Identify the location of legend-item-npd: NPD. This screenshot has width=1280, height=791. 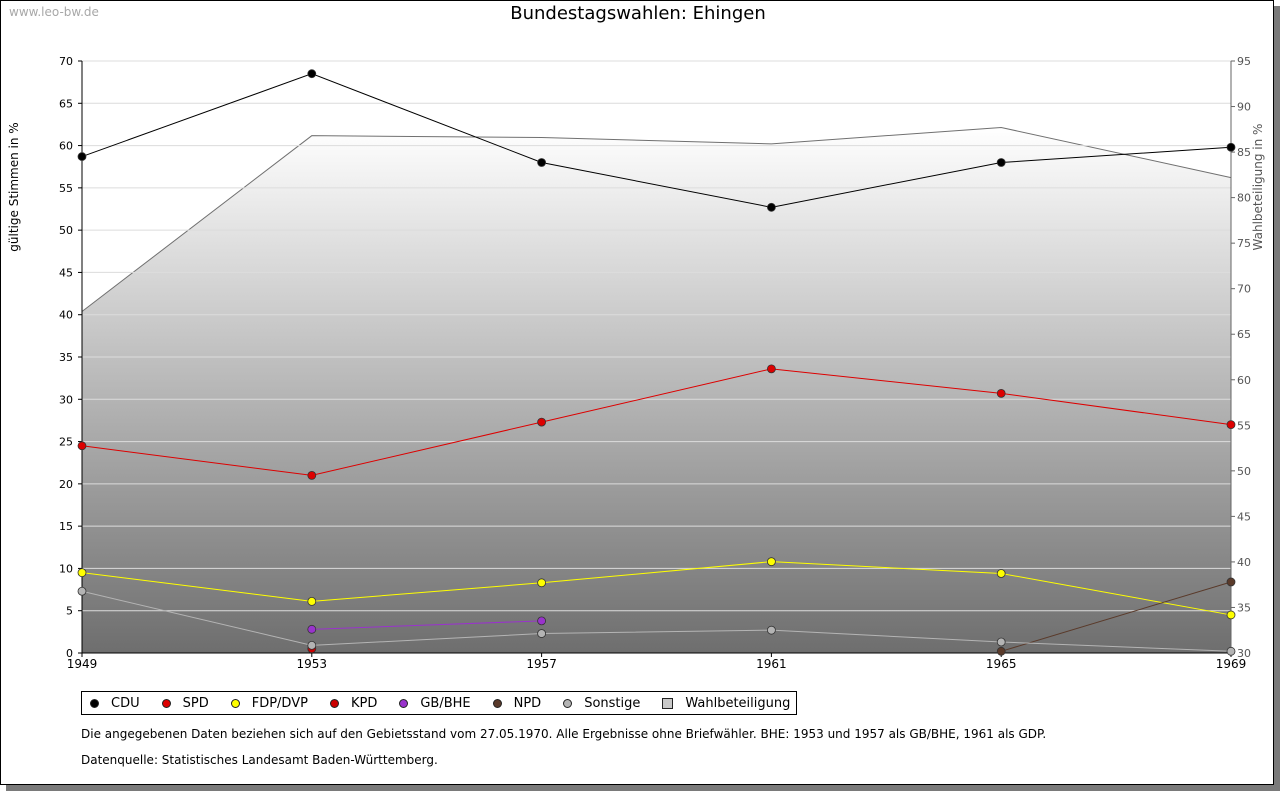
(515, 703).